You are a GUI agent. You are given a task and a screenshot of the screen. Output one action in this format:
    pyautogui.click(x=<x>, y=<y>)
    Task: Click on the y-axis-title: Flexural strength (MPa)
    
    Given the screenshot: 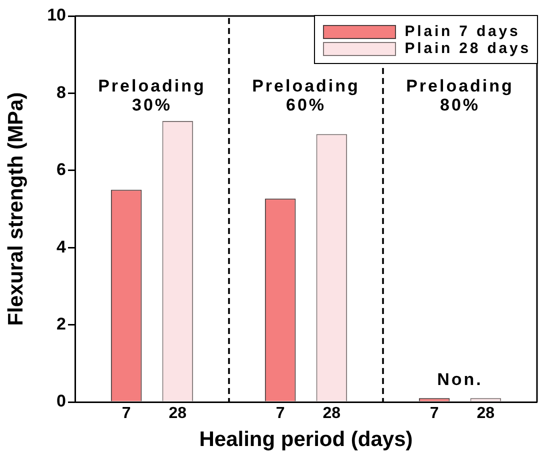 What is the action you would take?
    pyautogui.click(x=16, y=209)
    